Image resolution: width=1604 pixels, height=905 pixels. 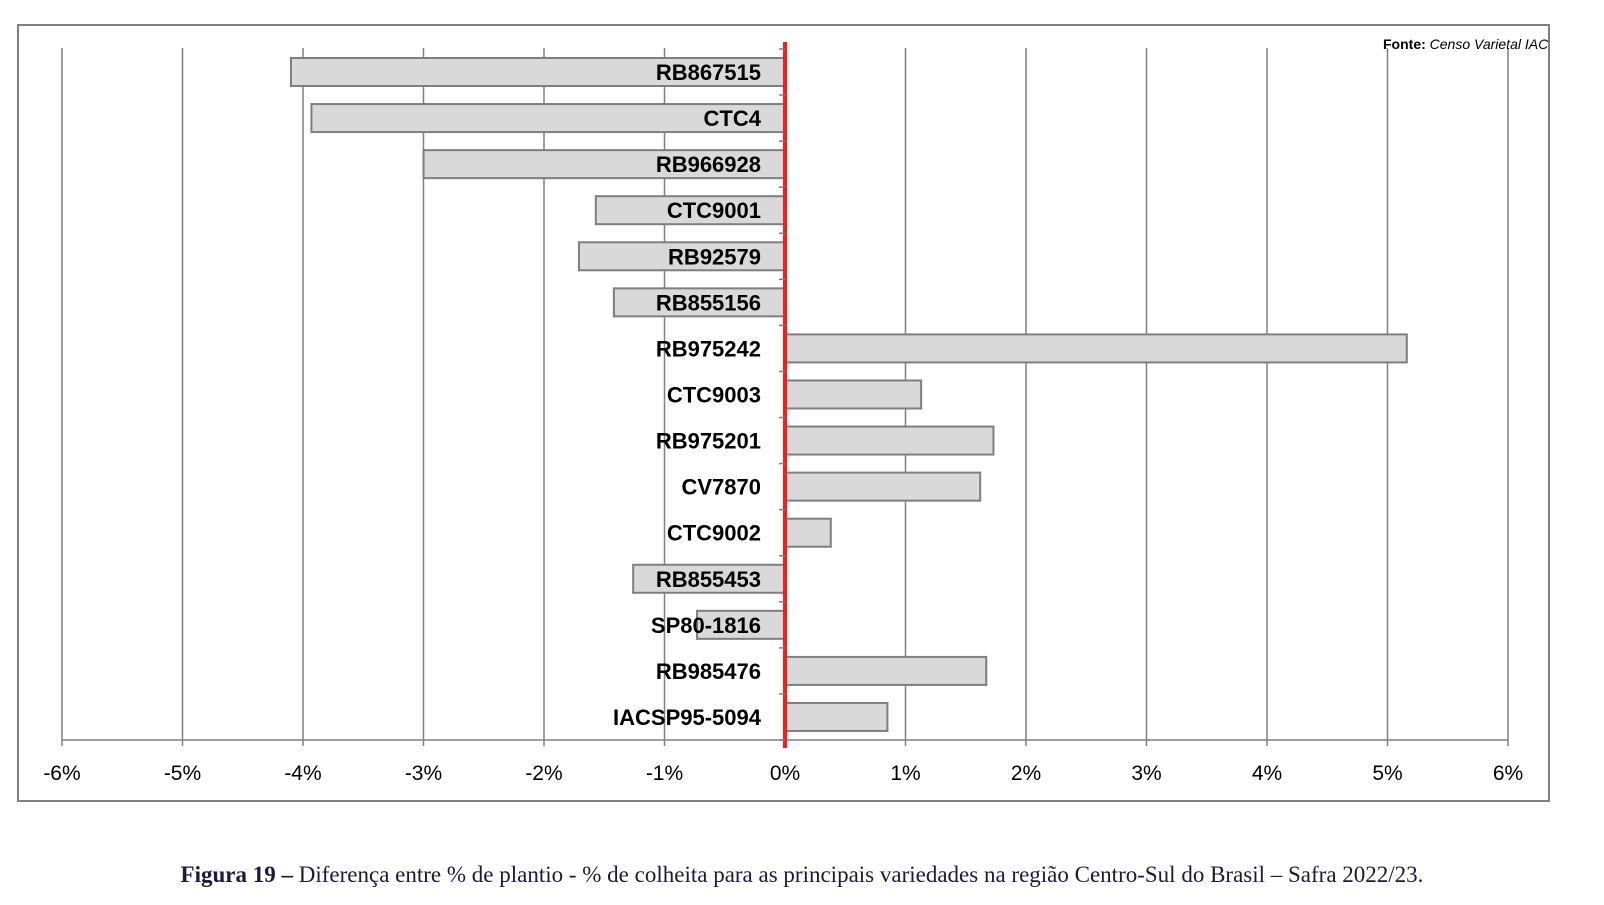 I want to click on x-axis: -6% -5% -4% -3% -2% -1% 0% 1% 2% 3% 4% 5% 6%, so click(x=783, y=762).